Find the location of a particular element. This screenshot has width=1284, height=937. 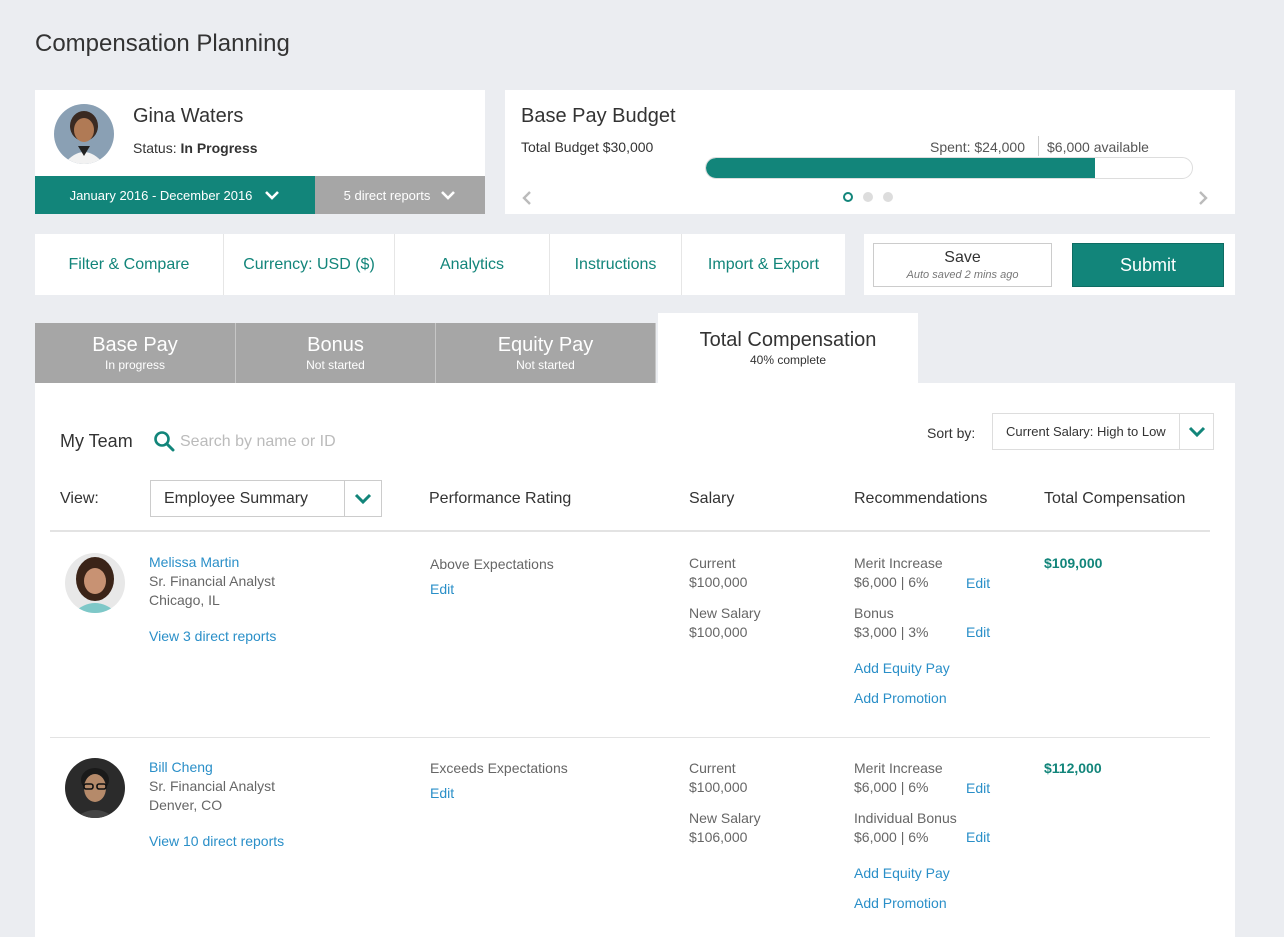

save-button: Save Auto saved 2 mins ago is located at coordinates (962, 265).